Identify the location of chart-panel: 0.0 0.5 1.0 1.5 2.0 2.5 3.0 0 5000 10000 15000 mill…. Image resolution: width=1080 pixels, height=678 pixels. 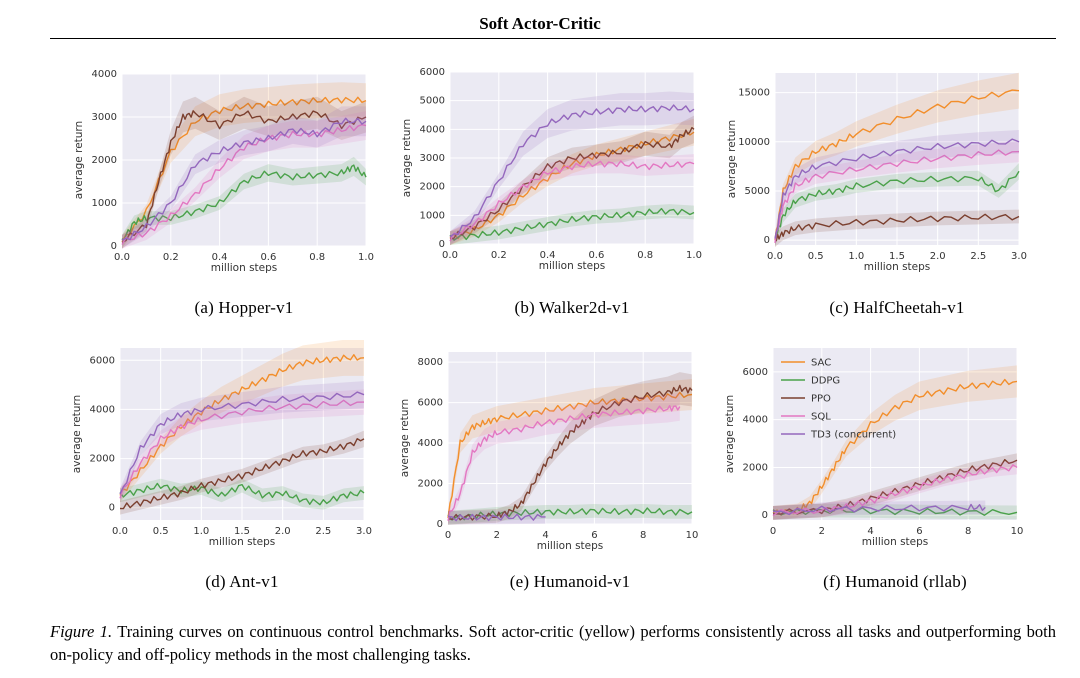
(890, 195).